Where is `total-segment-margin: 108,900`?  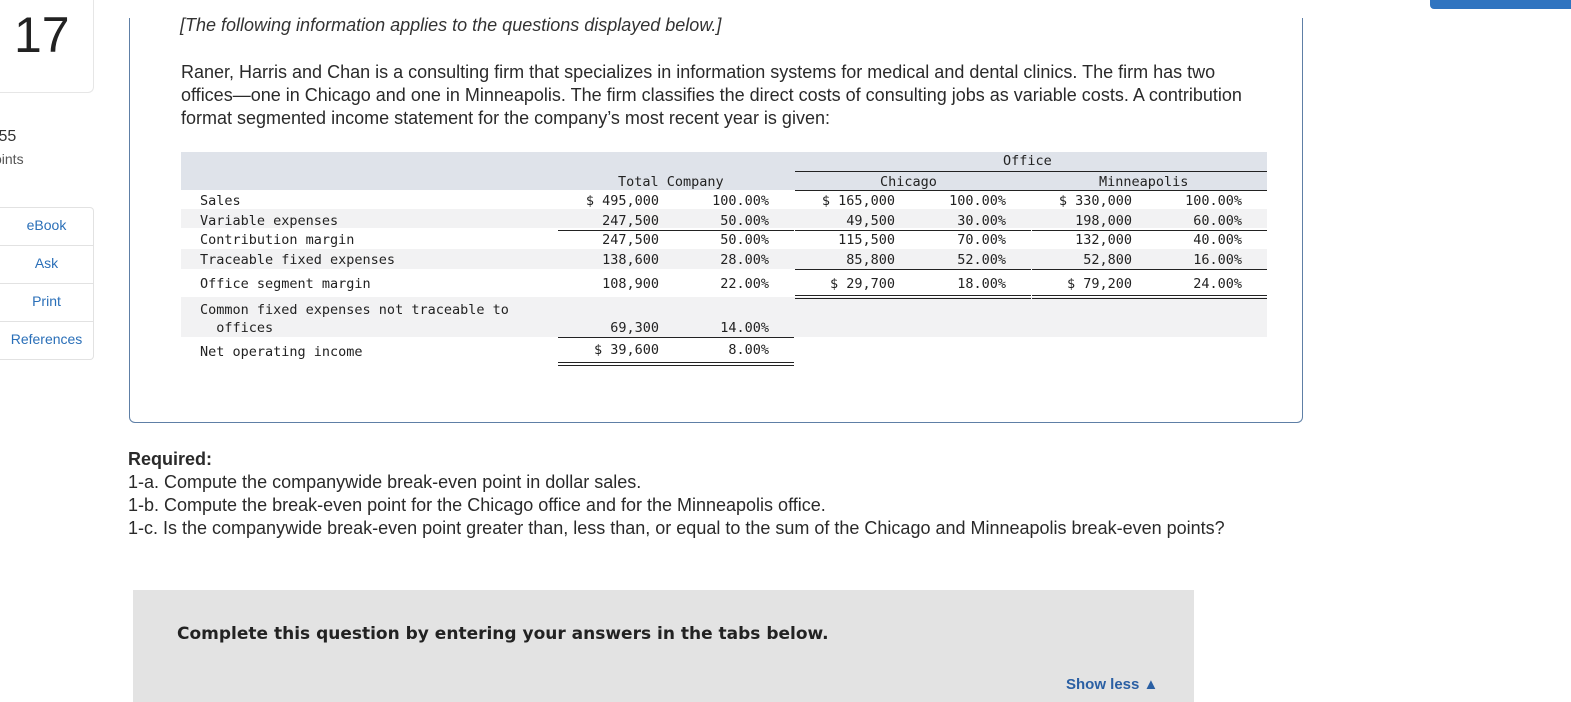
total-segment-margin: 108,900 is located at coordinates (630, 284).